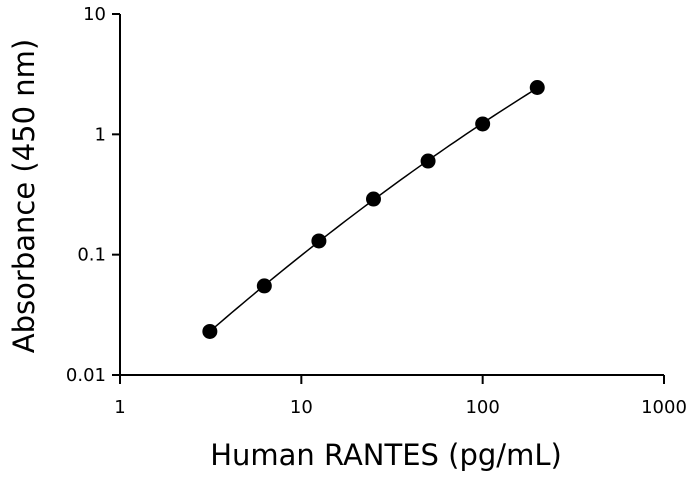  What do you see at coordinates (24, 196) in the screenshot?
I see `y-axis-title: Absorbance (450 nm)` at bounding box center [24, 196].